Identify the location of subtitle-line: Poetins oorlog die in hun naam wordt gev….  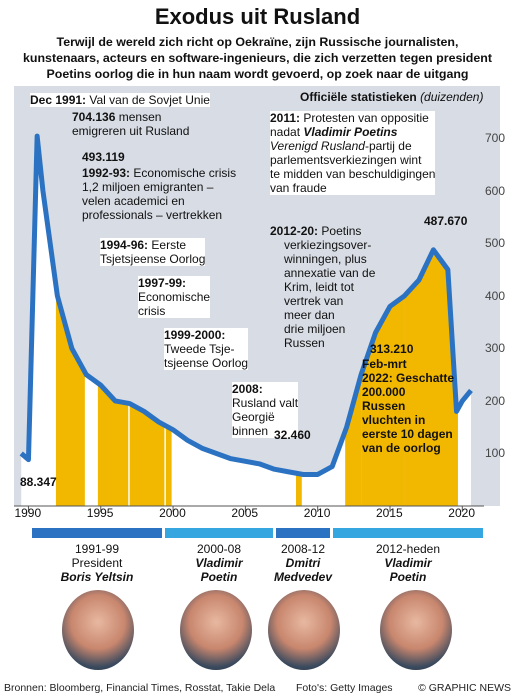
(257, 74).